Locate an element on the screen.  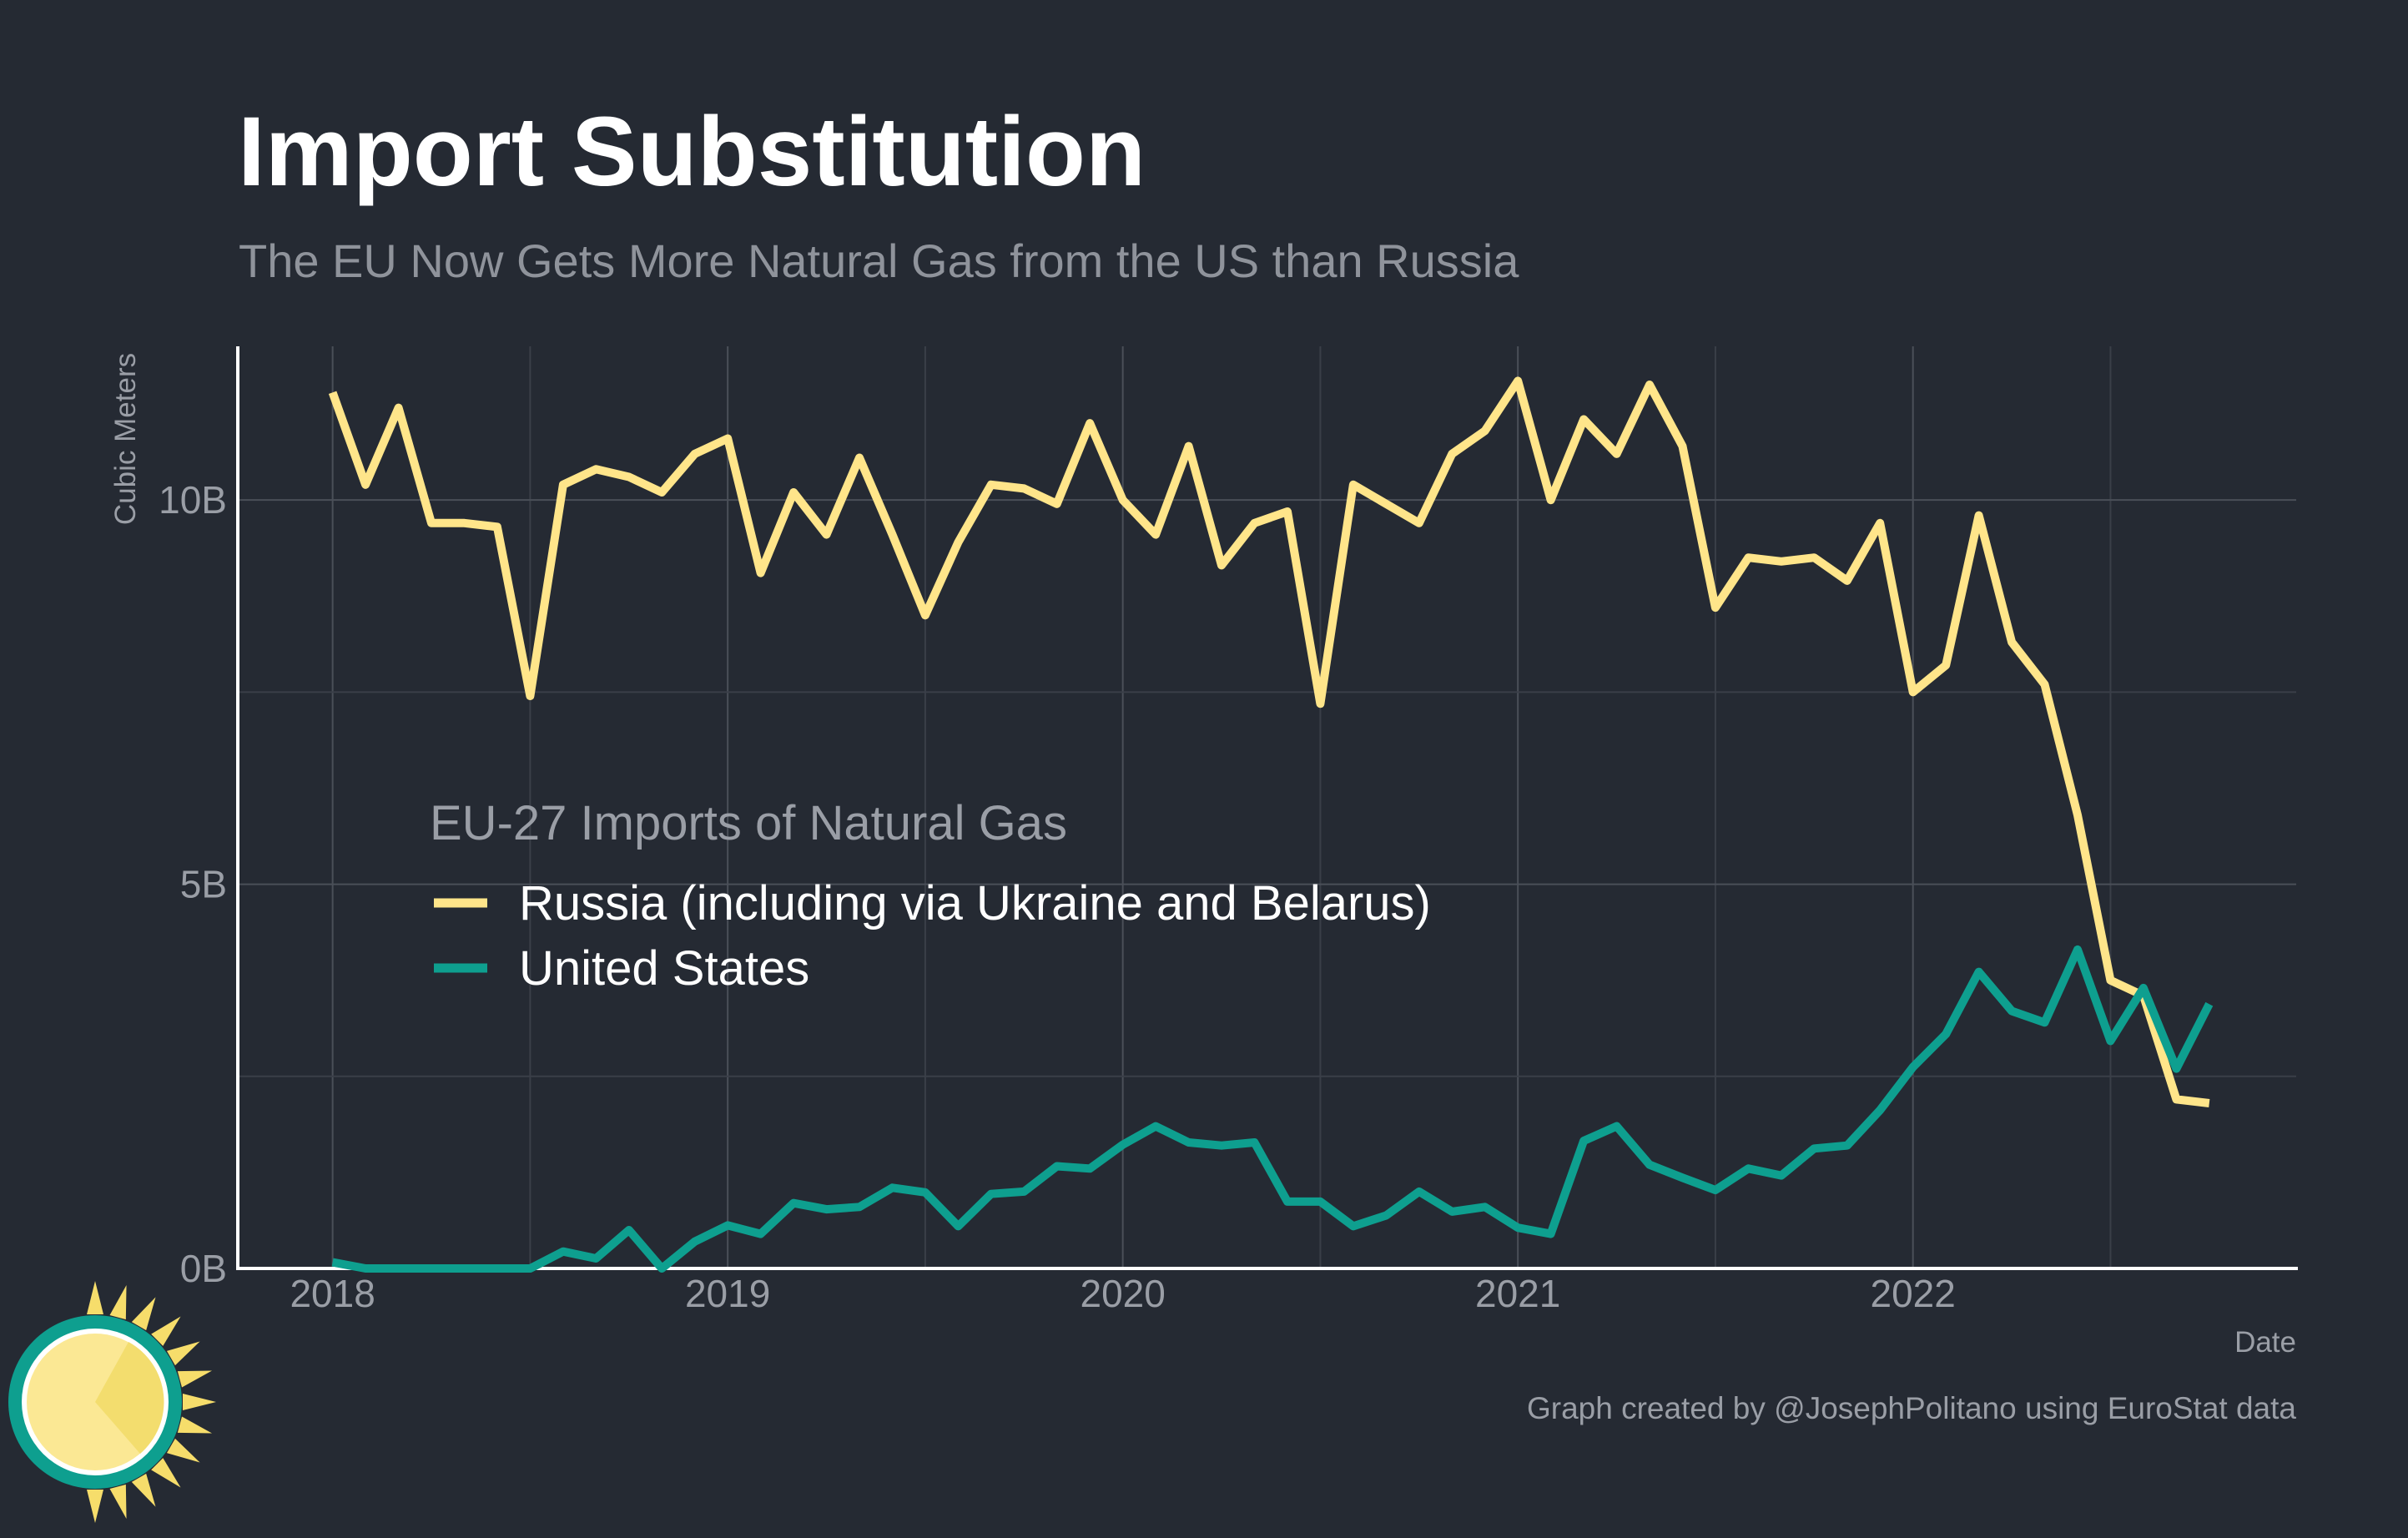
y-axis-title: Cubic Meters is located at coordinates (125, 439).